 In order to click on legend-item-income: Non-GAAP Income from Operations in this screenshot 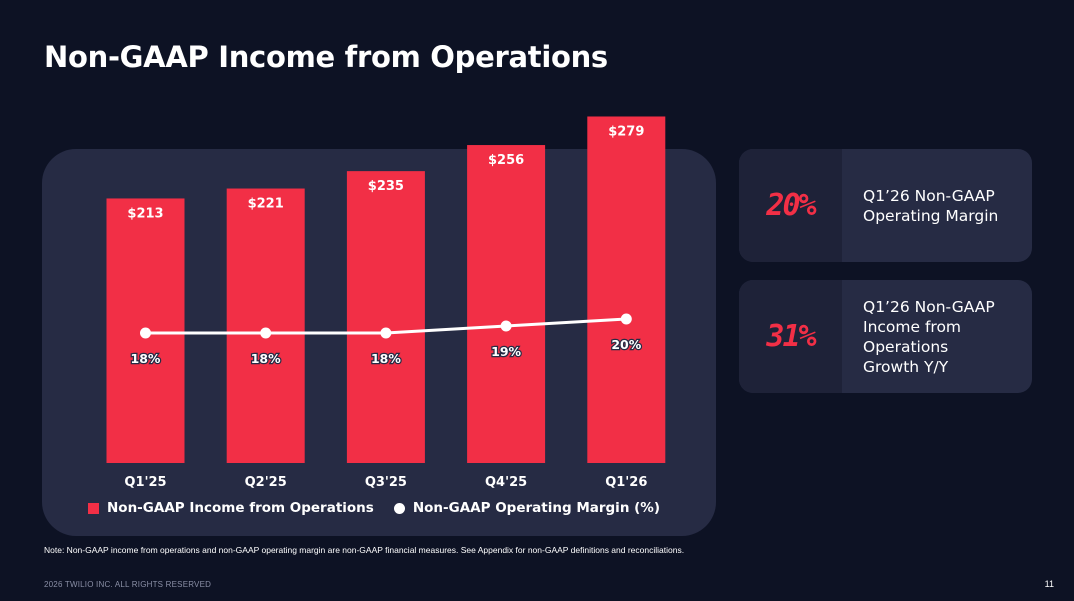, I will do `click(231, 508)`.